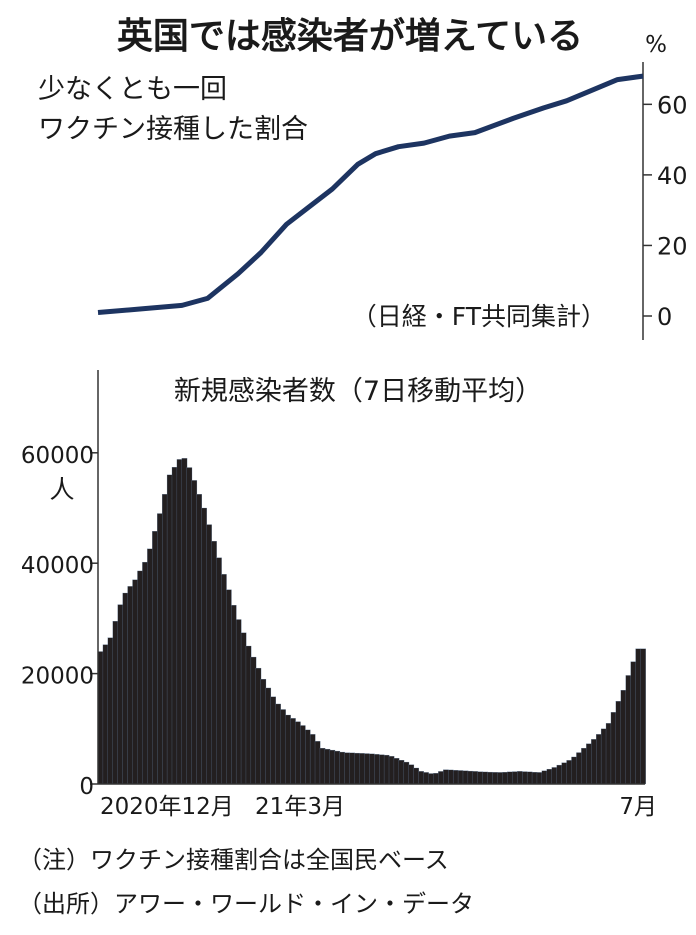  What do you see at coordinates (479, 316) in the screenshot?
I see `vaccination-source-note: （日経・FT共同集計）` at bounding box center [479, 316].